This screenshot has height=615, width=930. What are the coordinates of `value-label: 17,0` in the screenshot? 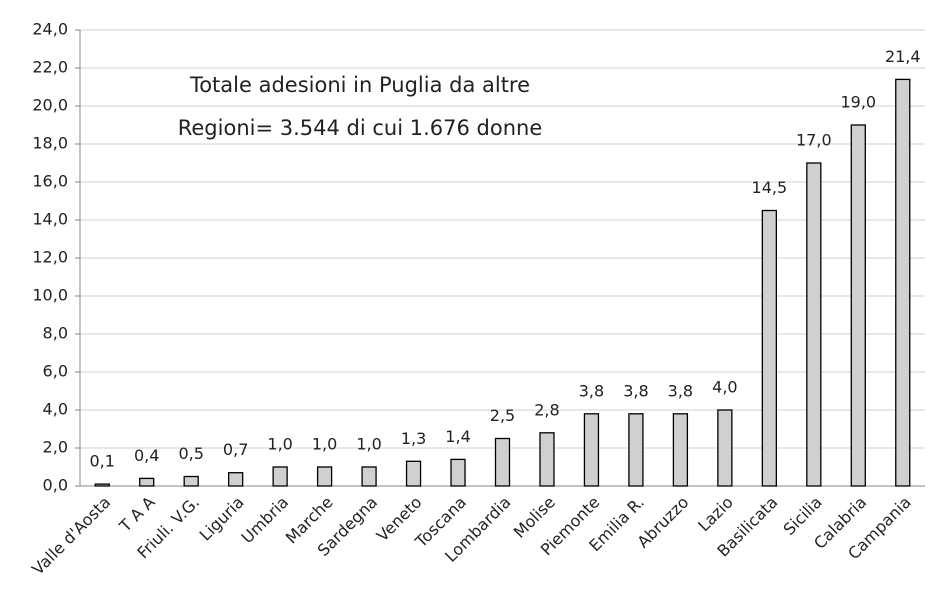 It's located at (814, 140).